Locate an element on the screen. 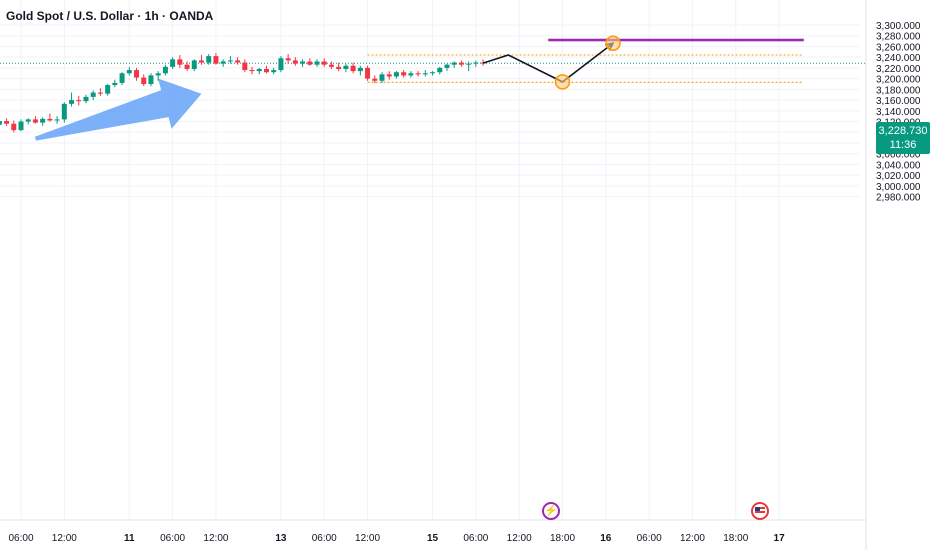  y-tick-label: 3,260.000 is located at coordinates (898, 47).